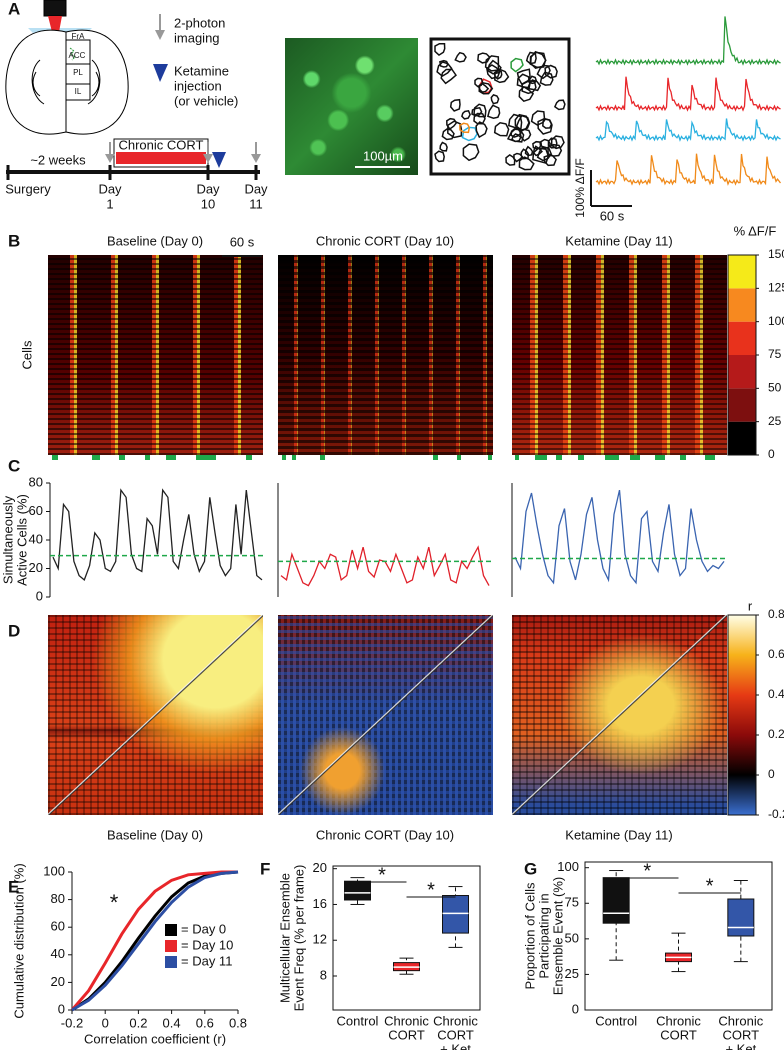  What do you see at coordinates (740, 1045) in the screenshot?
I see `x-tick-label: + Ket` at bounding box center [740, 1045].